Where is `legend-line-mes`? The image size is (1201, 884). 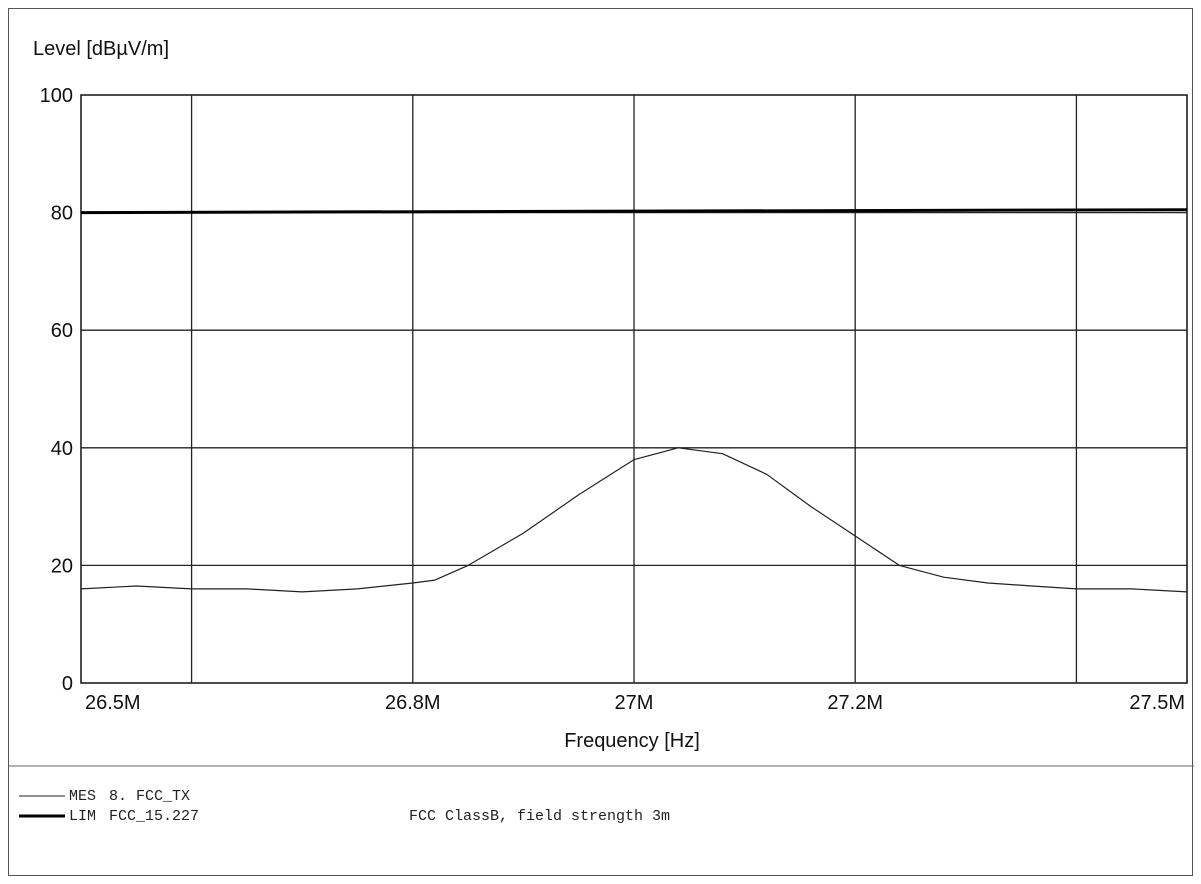
legend-line-mes is located at coordinates (42, 796).